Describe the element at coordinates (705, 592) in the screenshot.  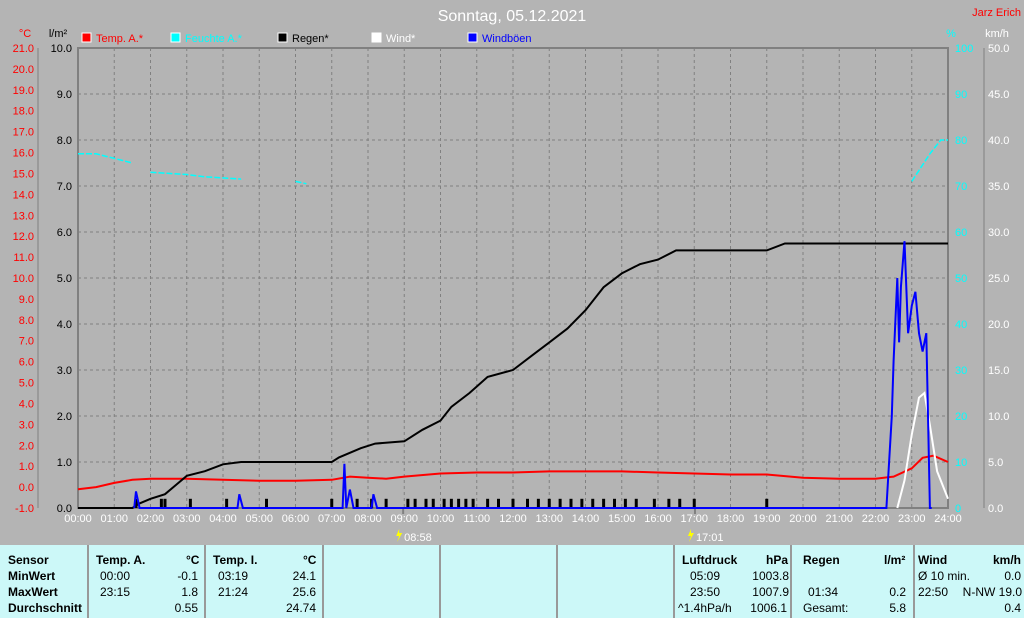
I see `pressure-max-time: 23:50` at that location.